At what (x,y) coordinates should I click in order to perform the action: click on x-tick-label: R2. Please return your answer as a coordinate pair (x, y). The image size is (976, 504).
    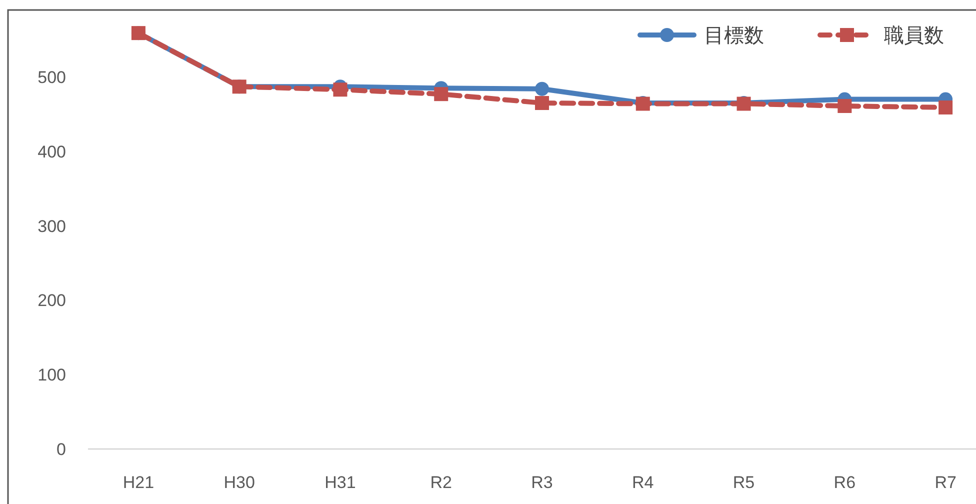
    Looking at the image, I should click on (441, 482).